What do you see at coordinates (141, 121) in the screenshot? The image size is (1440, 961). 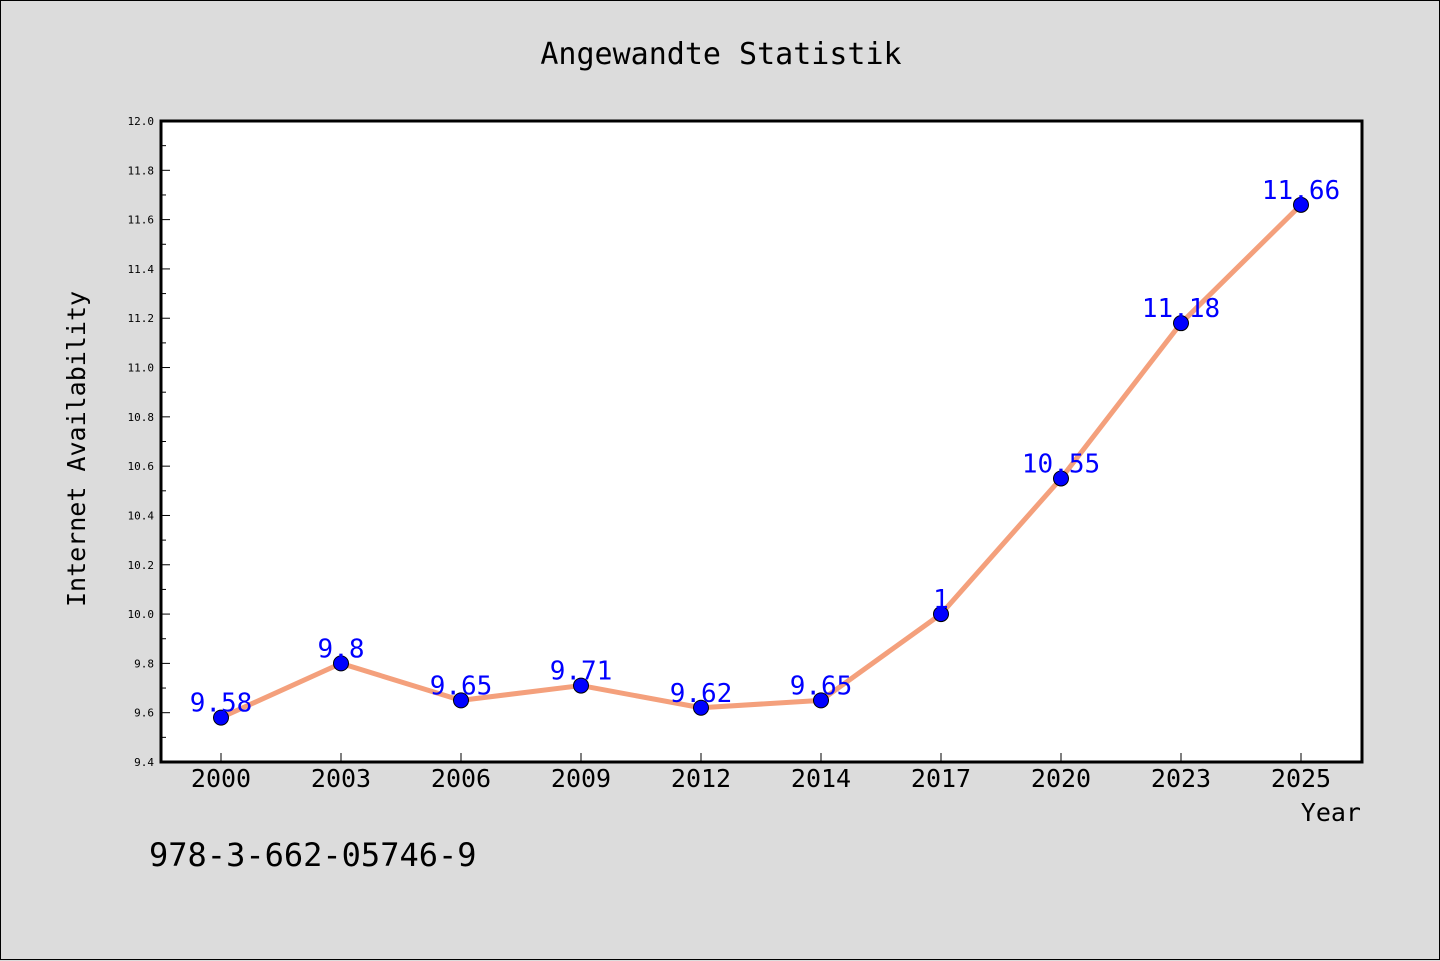 I see `y-tick-label: 12.0` at bounding box center [141, 121].